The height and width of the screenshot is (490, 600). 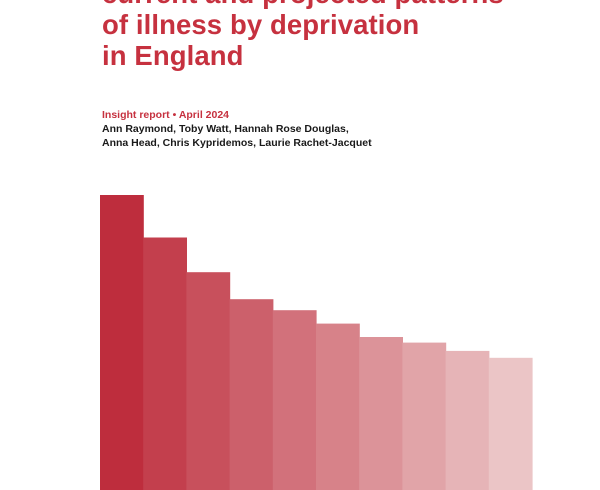 I want to click on title-line-3: in England, so click(x=173, y=55).